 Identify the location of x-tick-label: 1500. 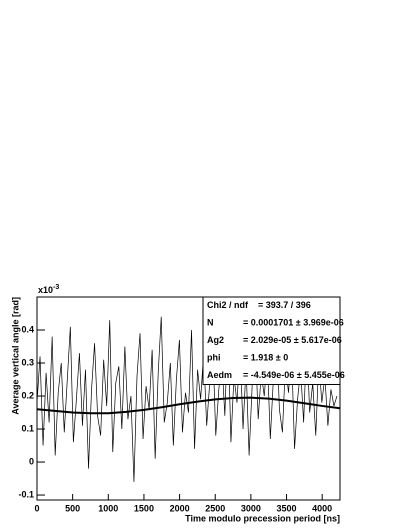
(144, 508).